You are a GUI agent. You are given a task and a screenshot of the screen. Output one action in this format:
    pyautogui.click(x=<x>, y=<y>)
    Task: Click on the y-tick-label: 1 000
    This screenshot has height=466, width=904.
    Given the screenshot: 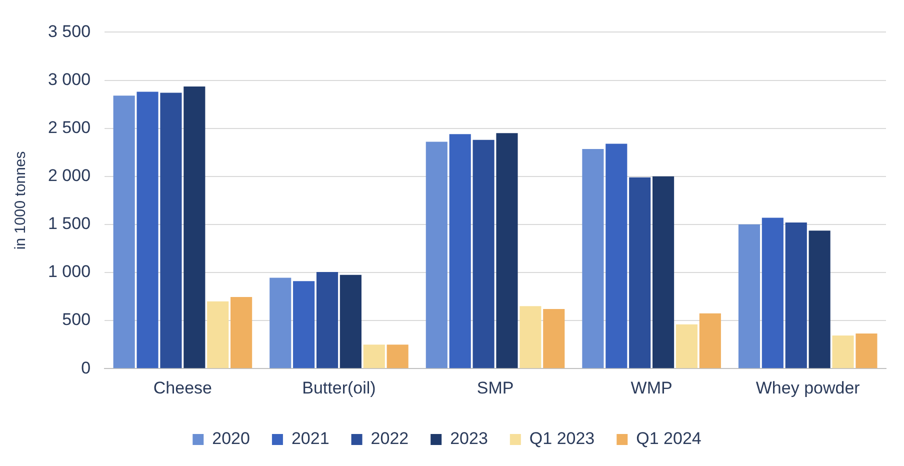 What is the action you would take?
    pyautogui.click(x=69, y=272)
    